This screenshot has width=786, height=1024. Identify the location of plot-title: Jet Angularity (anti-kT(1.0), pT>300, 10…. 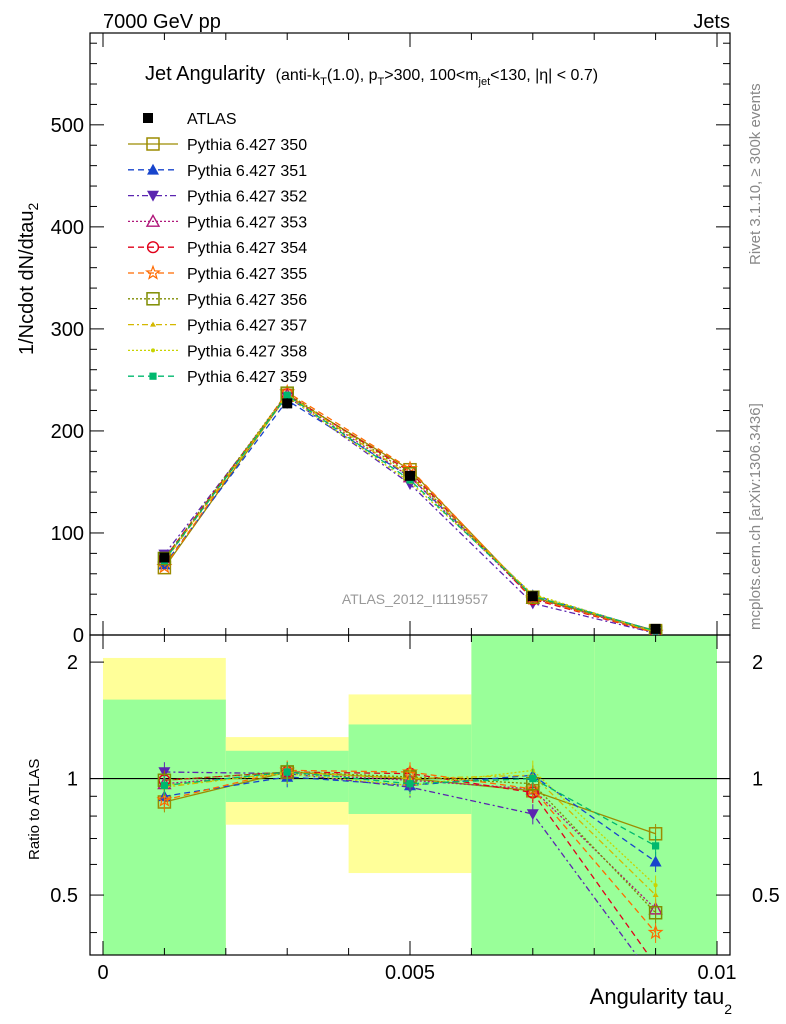
(371, 75).